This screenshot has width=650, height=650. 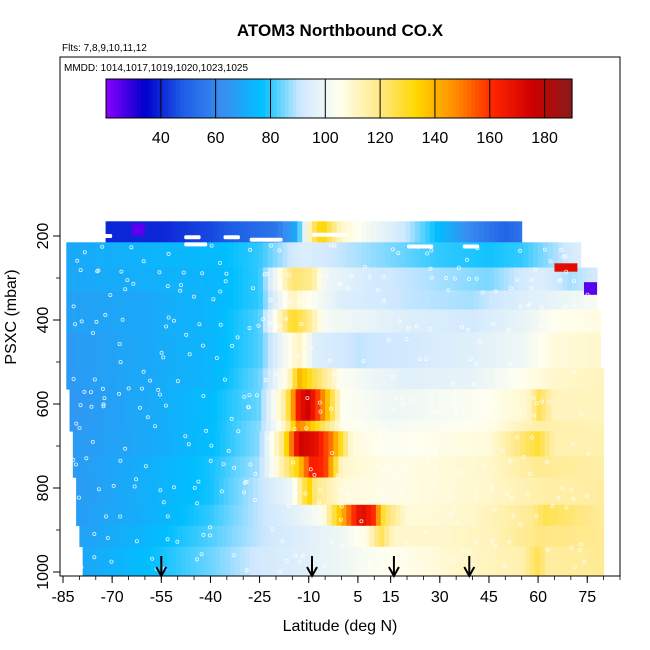 What do you see at coordinates (336, 591) in the screenshot?
I see `x-axis: -85 -70 -55 -40 -25 -10 5 15 30 45 60 75` at bounding box center [336, 591].